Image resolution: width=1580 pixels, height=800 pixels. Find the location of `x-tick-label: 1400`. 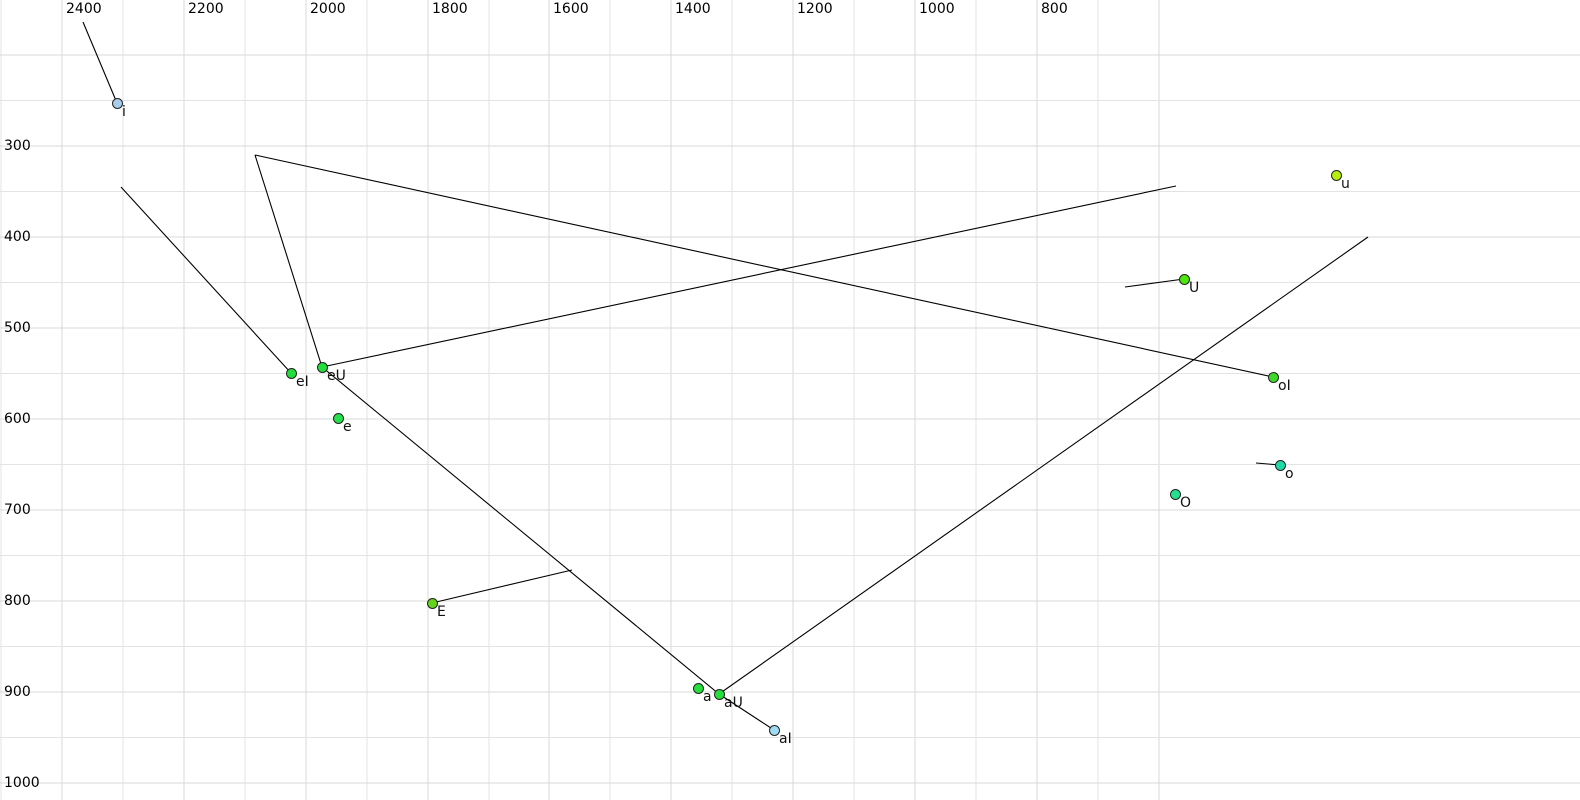

x-tick-label: 1400 is located at coordinates (693, 9).